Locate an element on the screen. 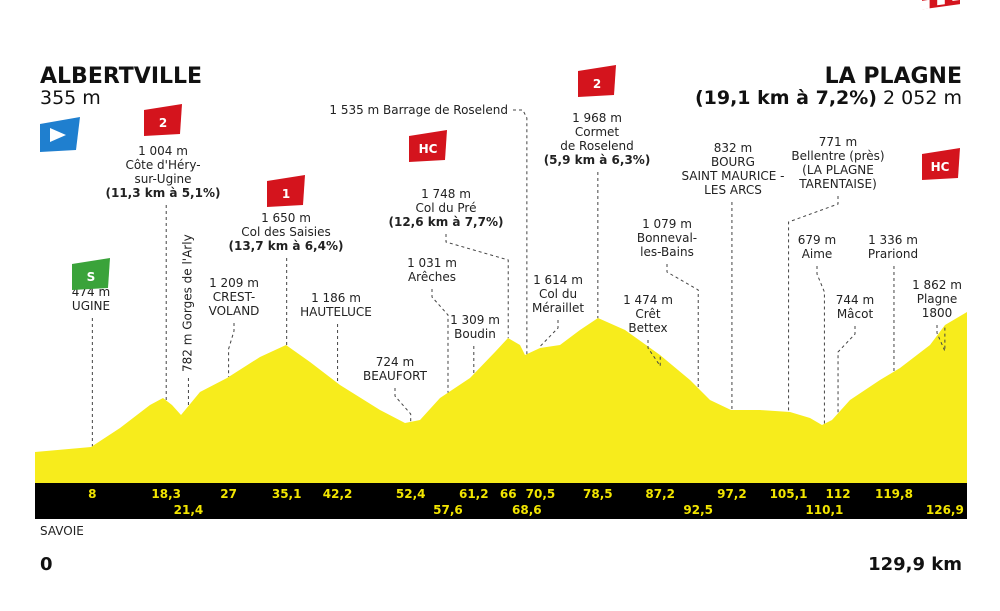 This screenshot has width=1000, height=611. waypoint-label: VOLAND is located at coordinates (234, 311).